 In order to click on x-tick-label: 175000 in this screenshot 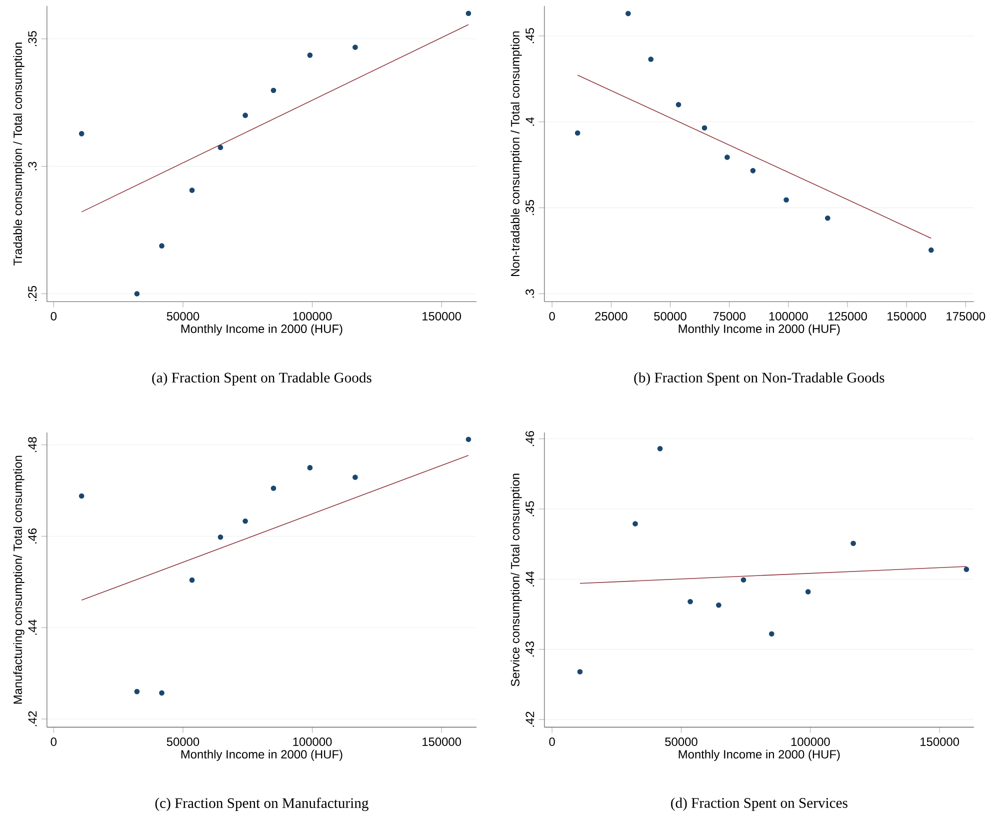, I will do `click(966, 316)`.